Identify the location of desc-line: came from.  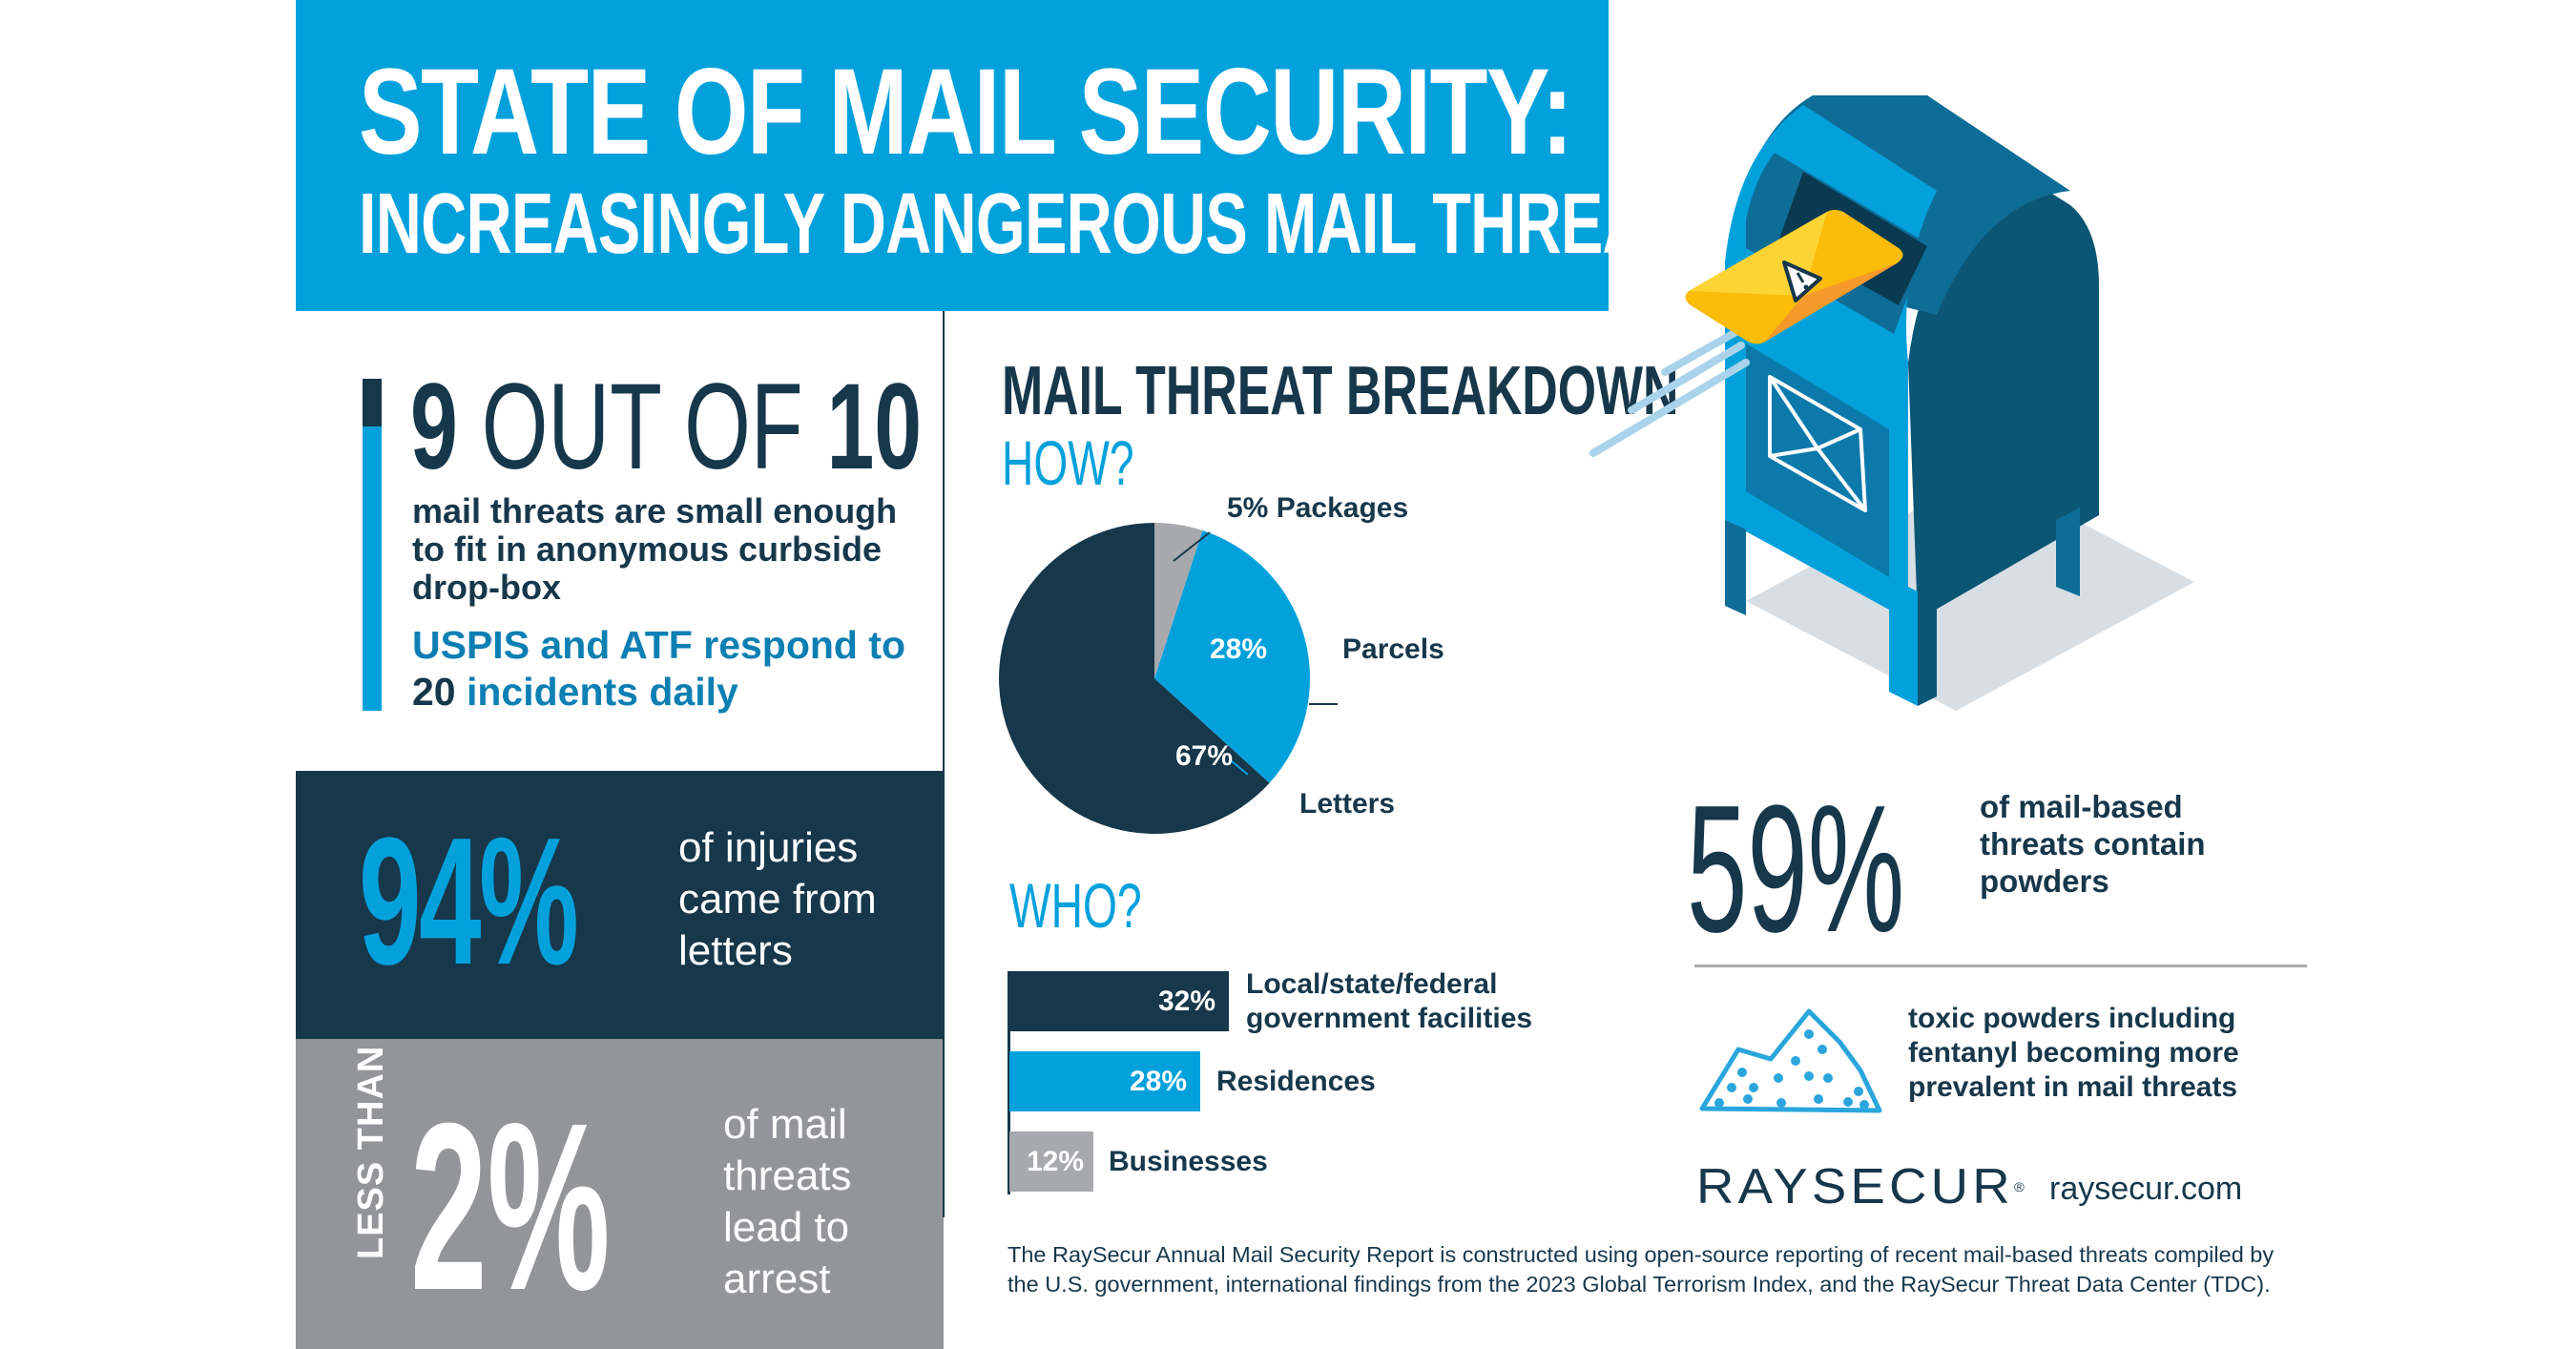
(777, 900).